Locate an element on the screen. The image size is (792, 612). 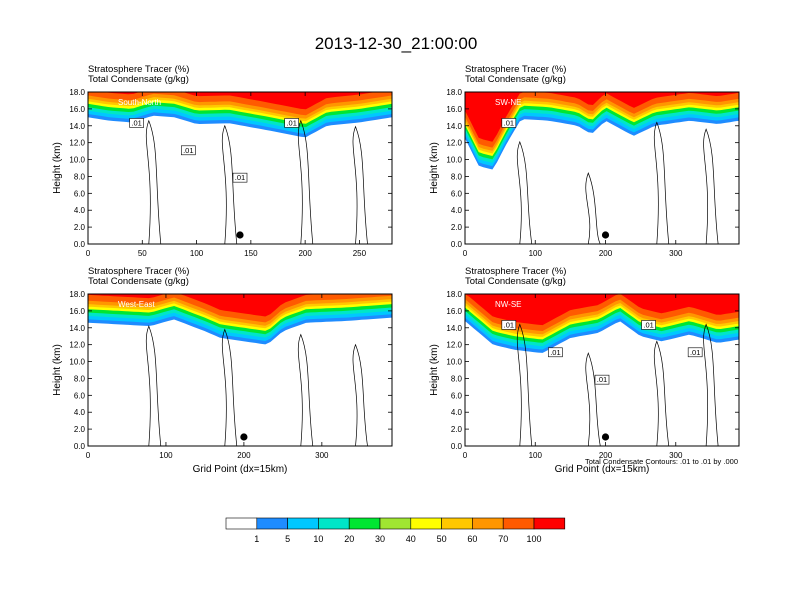
colorbar-label: 1 is located at coordinates (256, 539).